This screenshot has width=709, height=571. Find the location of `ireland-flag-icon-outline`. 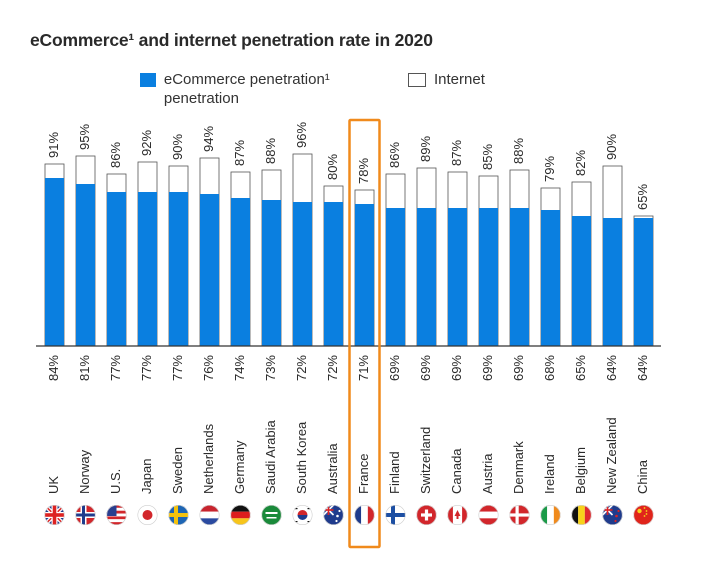

ireland-flag-icon-outline is located at coordinates (550, 514).